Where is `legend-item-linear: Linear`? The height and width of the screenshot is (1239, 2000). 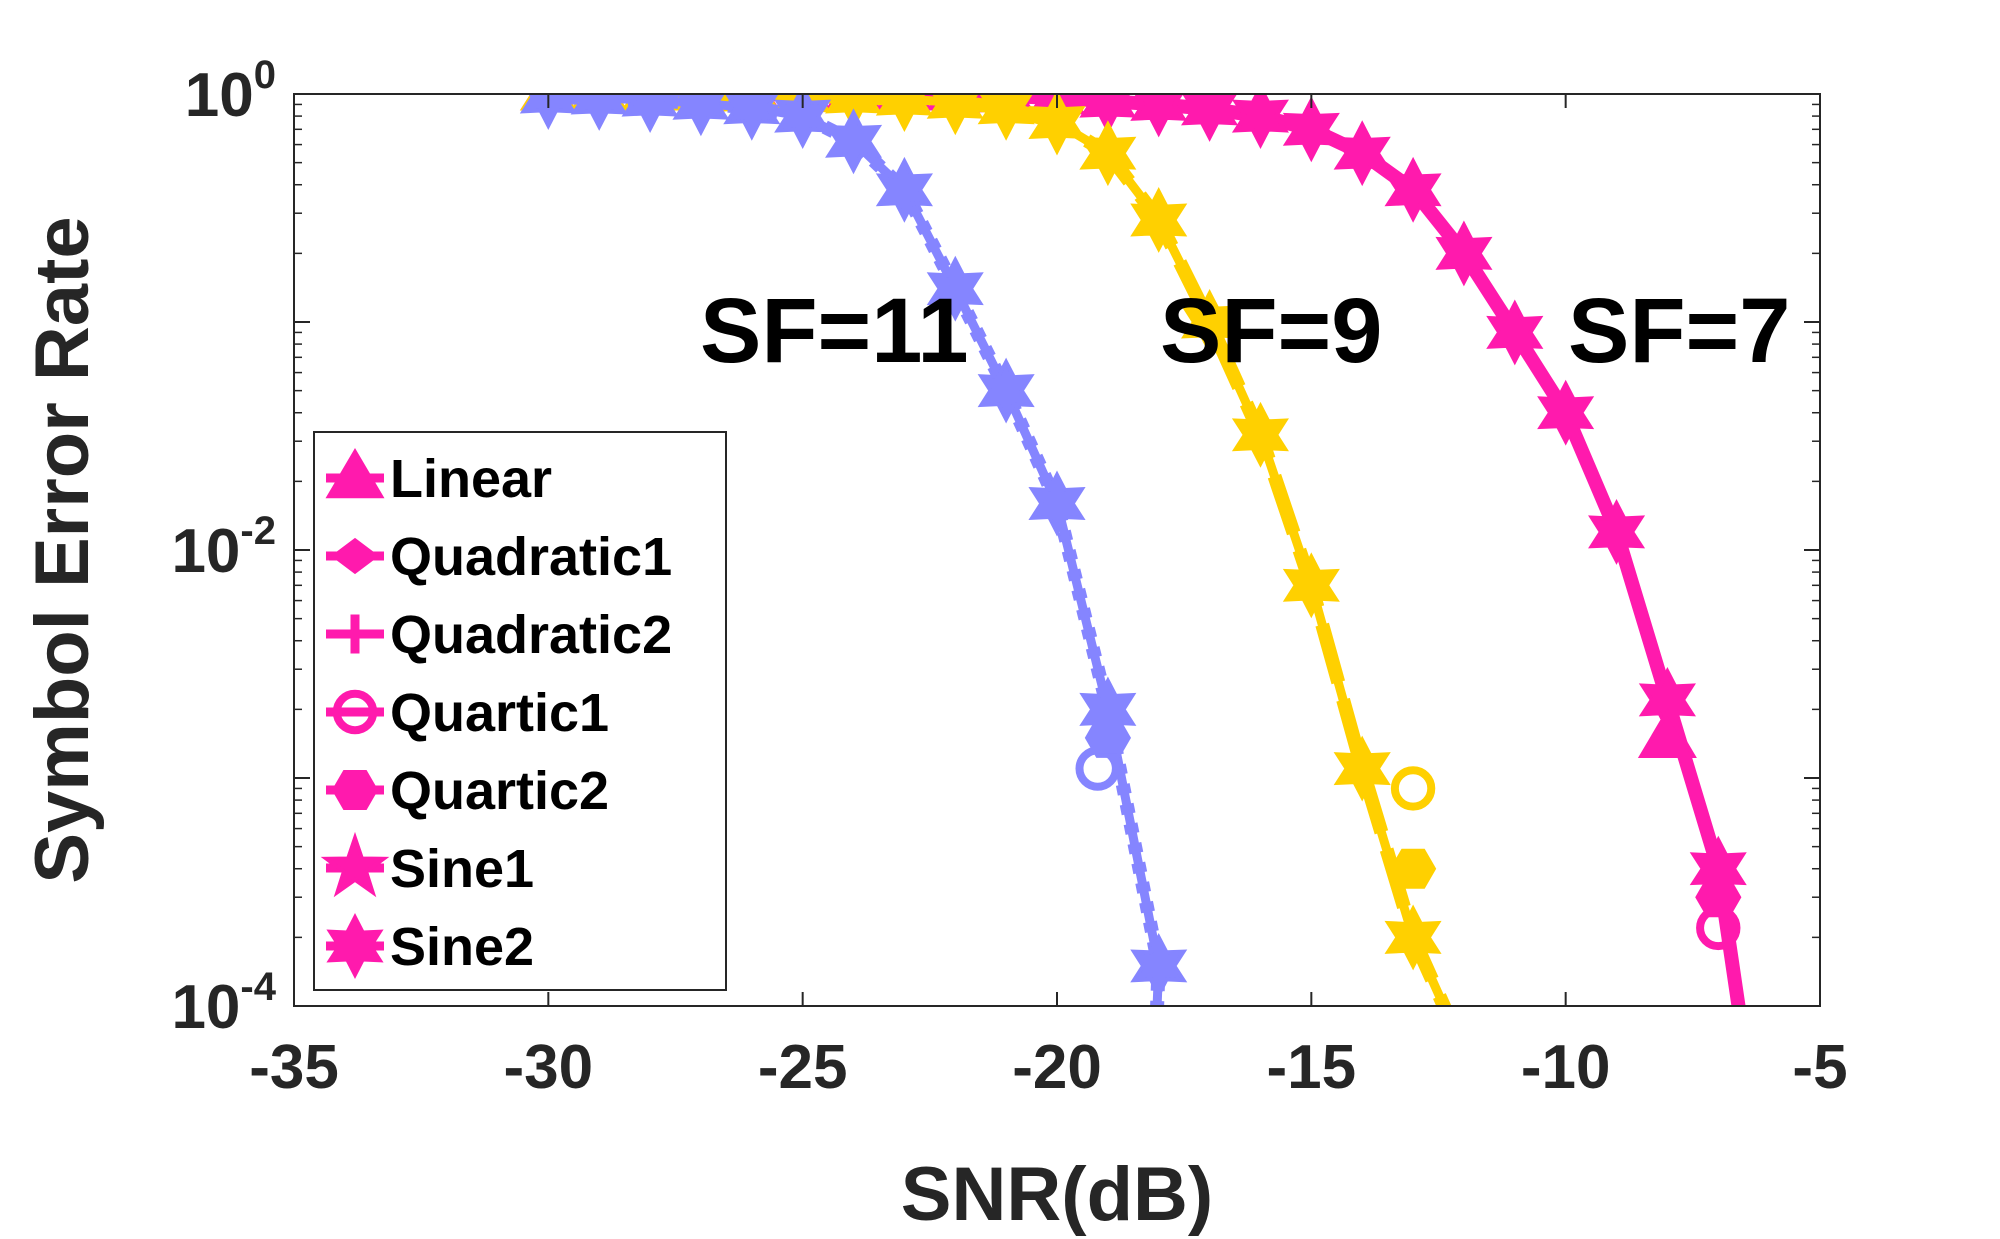 legend-item-linear: Linear is located at coordinates (438, 478).